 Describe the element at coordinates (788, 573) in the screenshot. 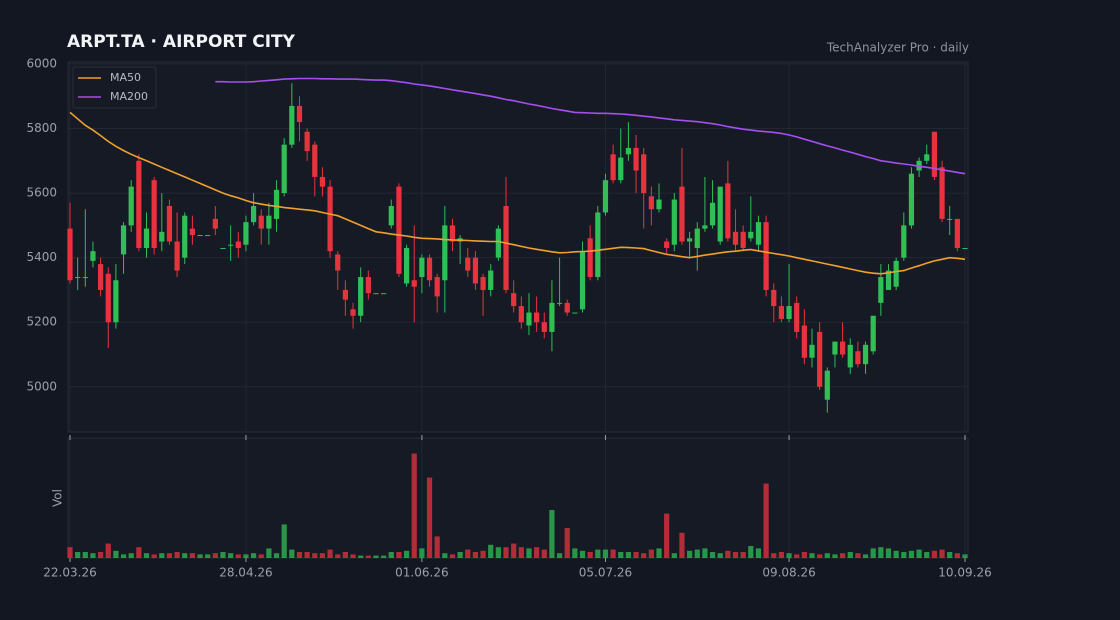

I see `x-tick-label: 09.08.26` at that location.